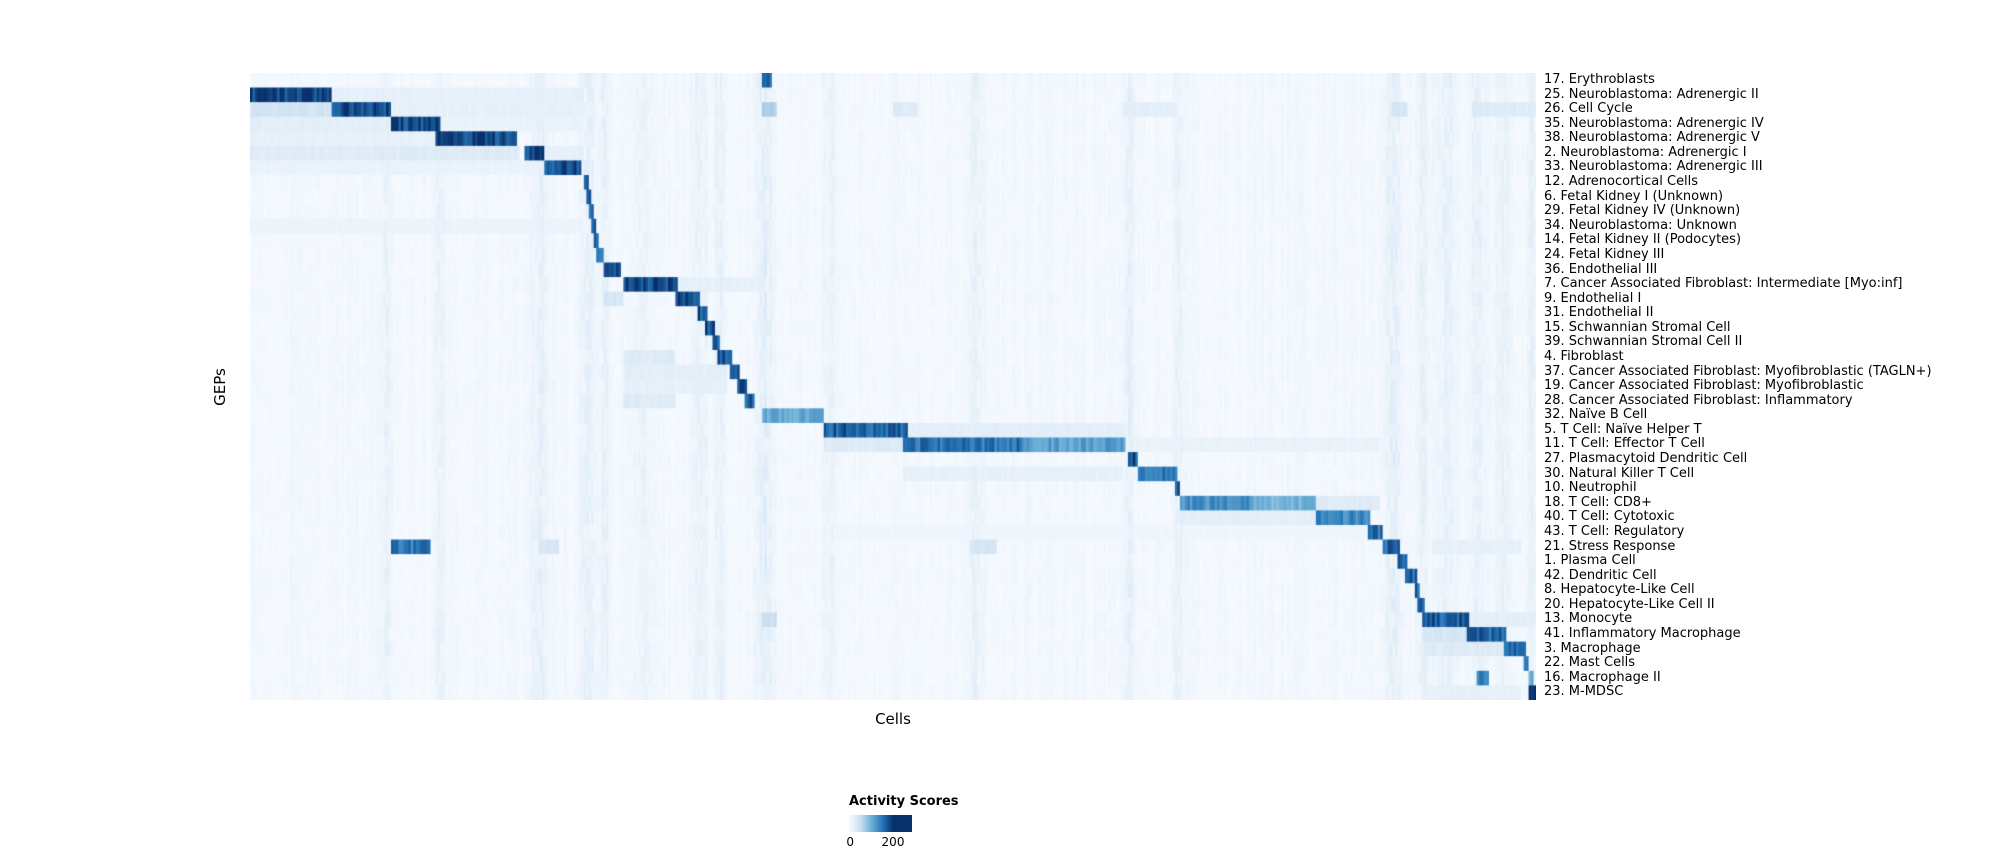 This screenshot has width=2006, height=851. Describe the element at coordinates (1642, 633) in the screenshot. I see `row-label: 41. Inflammatory Macrophage` at that location.